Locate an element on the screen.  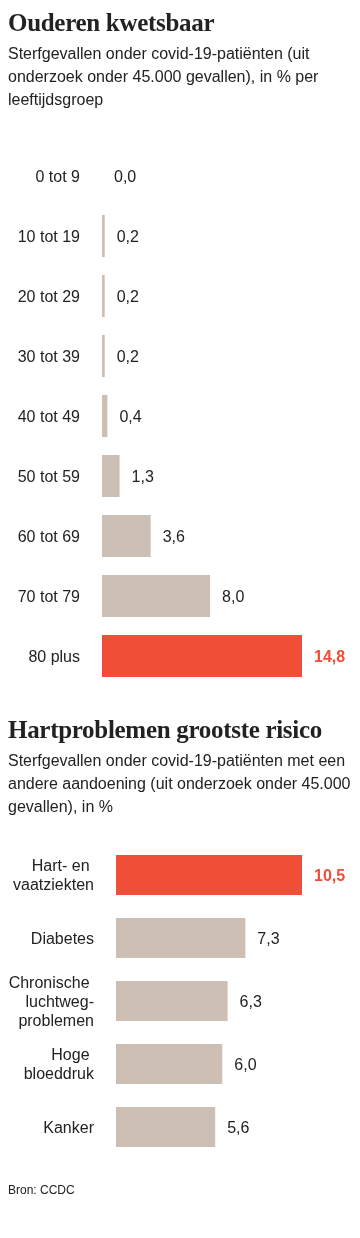
y-tick-label: Diabetes is located at coordinates (62, 937).